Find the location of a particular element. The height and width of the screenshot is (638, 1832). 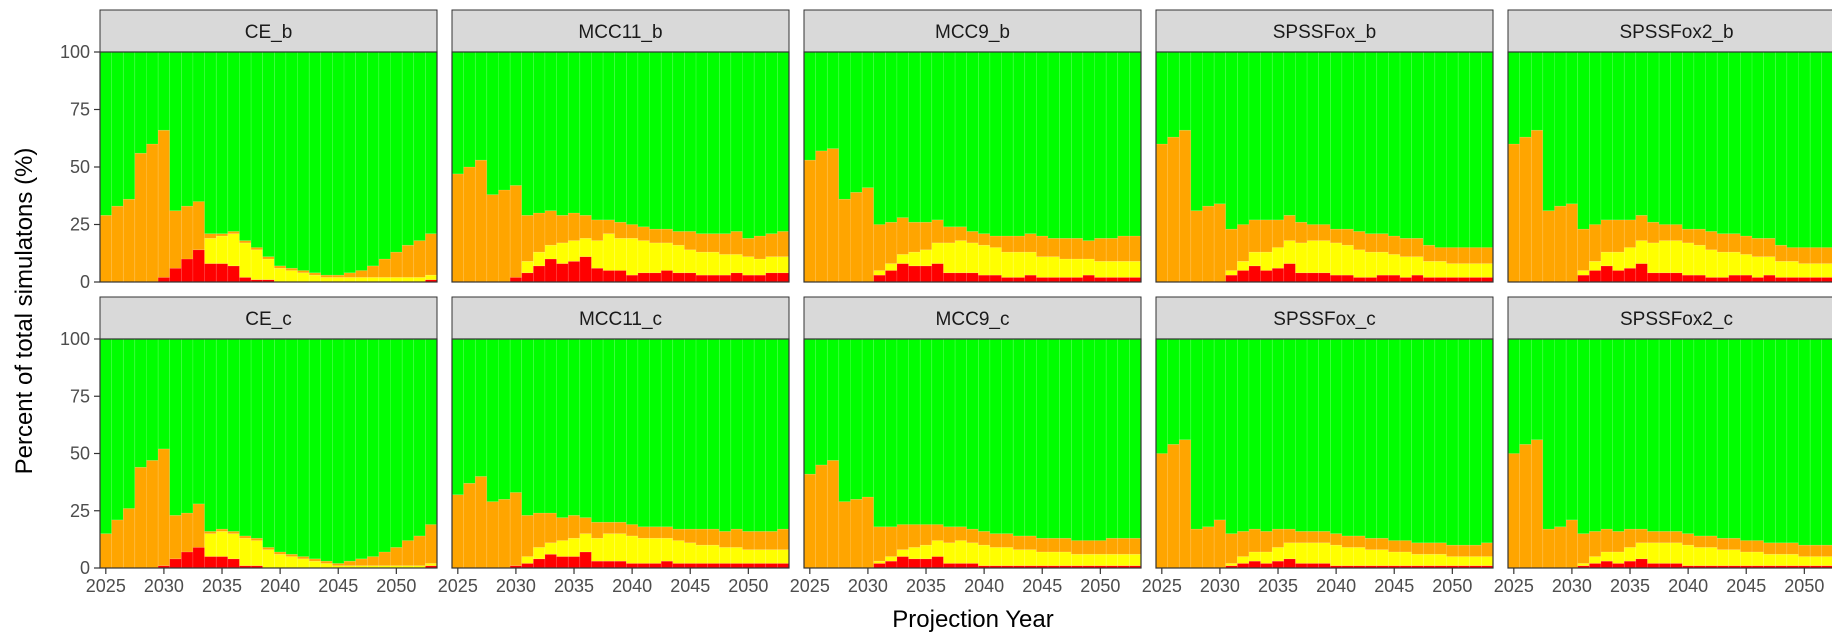

panel-strip-label: SPSSFox2_c is located at coordinates (1676, 319).